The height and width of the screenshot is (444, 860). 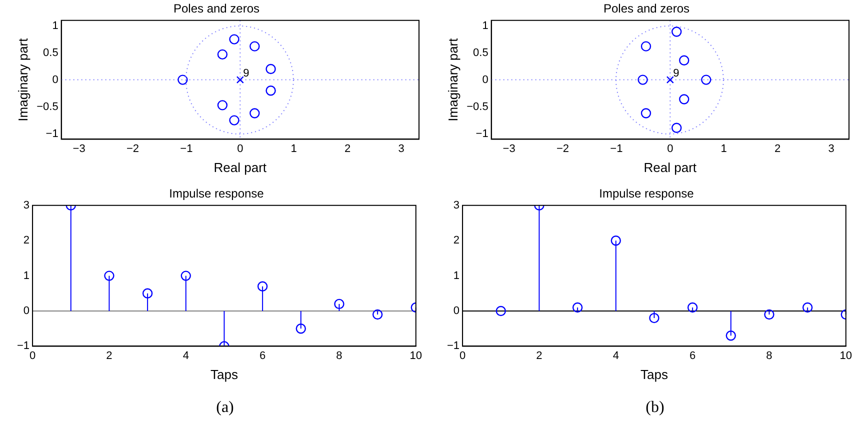 I want to click on text: (a), so click(x=225, y=408).